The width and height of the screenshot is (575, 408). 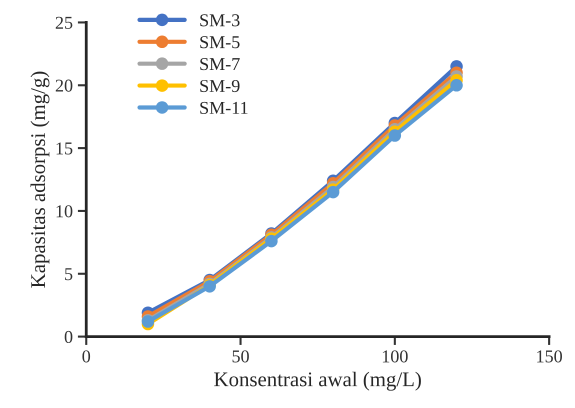 I want to click on y-tick-label: 20, so click(x=64, y=86).